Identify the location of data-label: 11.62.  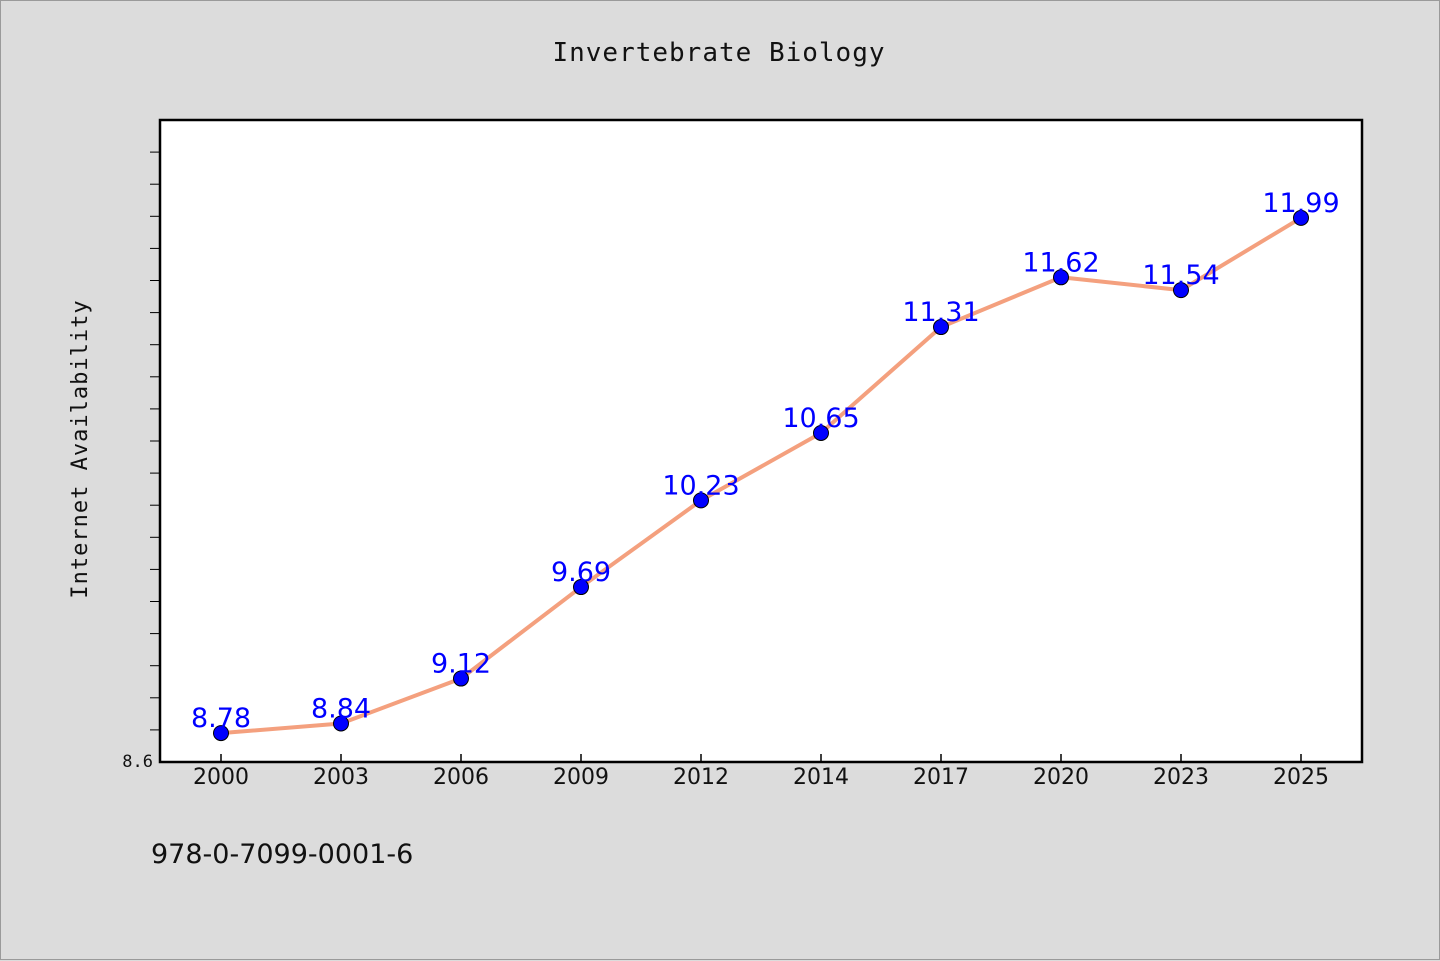
(1060, 262).